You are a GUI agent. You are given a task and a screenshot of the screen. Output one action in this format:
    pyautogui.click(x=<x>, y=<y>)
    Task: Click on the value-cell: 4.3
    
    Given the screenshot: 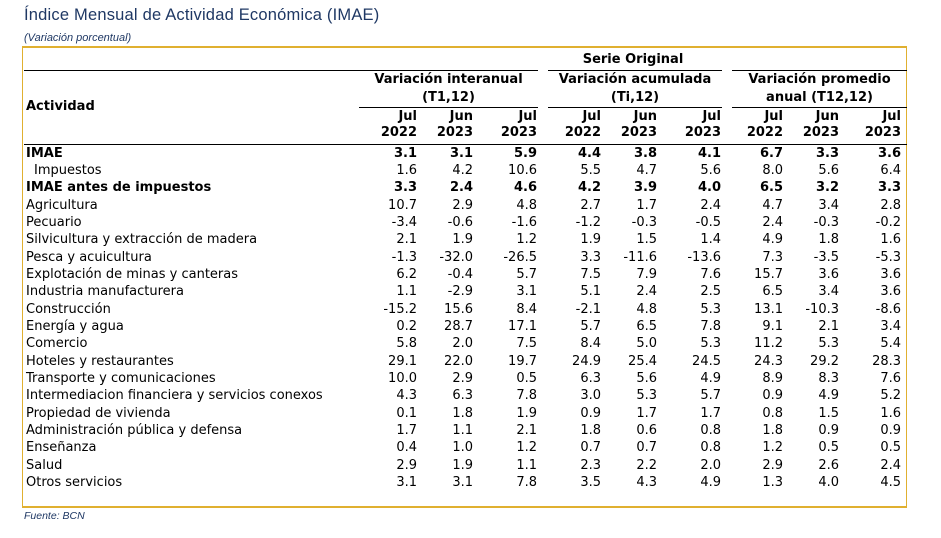 What is the action you would take?
    pyautogui.click(x=646, y=483)
    